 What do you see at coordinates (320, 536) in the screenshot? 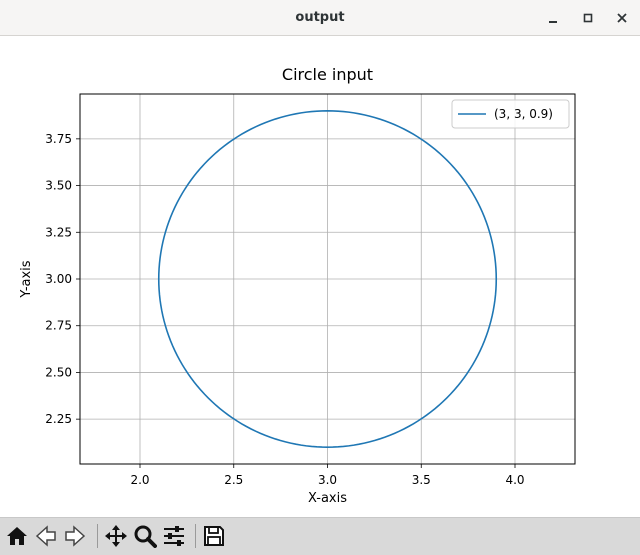
I see `navigation-toolbar` at bounding box center [320, 536].